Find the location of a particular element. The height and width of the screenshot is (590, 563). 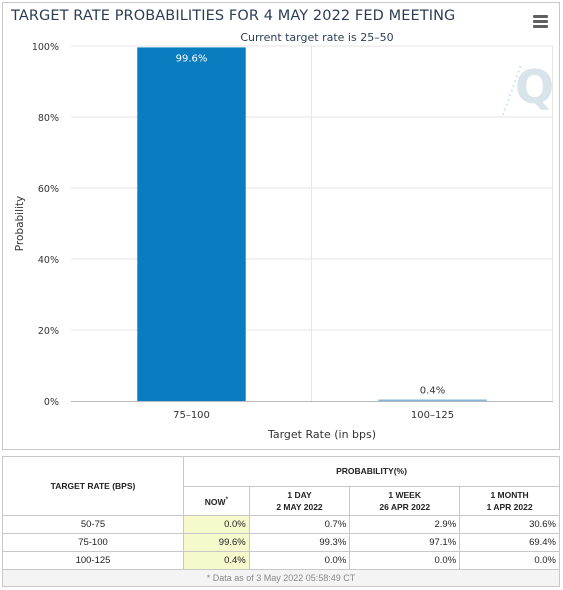

row-rate: 50-75 is located at coordinates (93, 524).